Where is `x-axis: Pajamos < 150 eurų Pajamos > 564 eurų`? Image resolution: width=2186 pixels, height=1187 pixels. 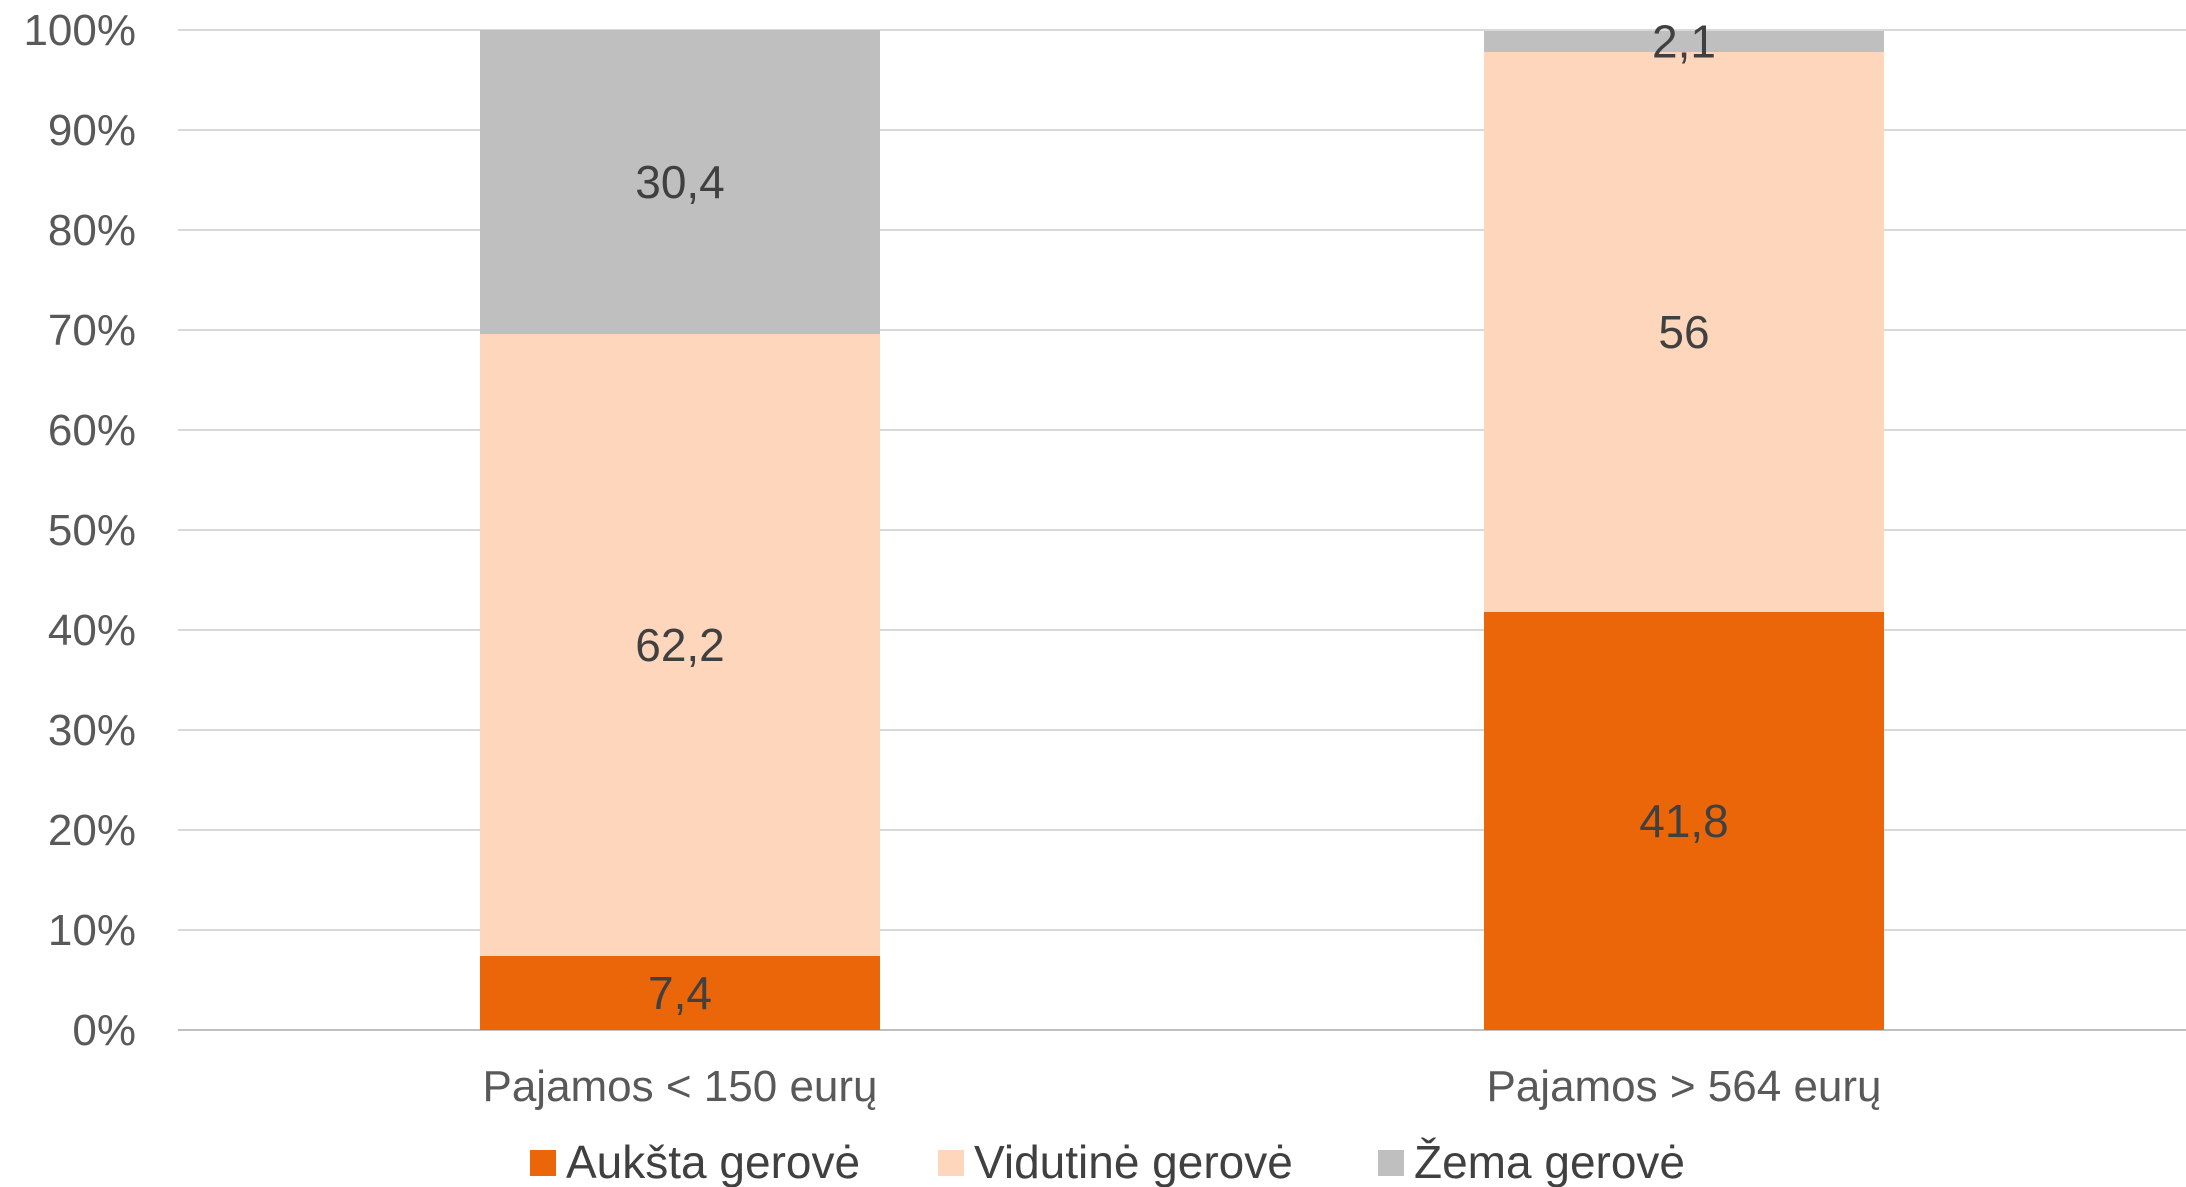
x-axis: Pajamos < 150 eurų Pajamos > 564 eurų is located at coordinates (1181, 1086).